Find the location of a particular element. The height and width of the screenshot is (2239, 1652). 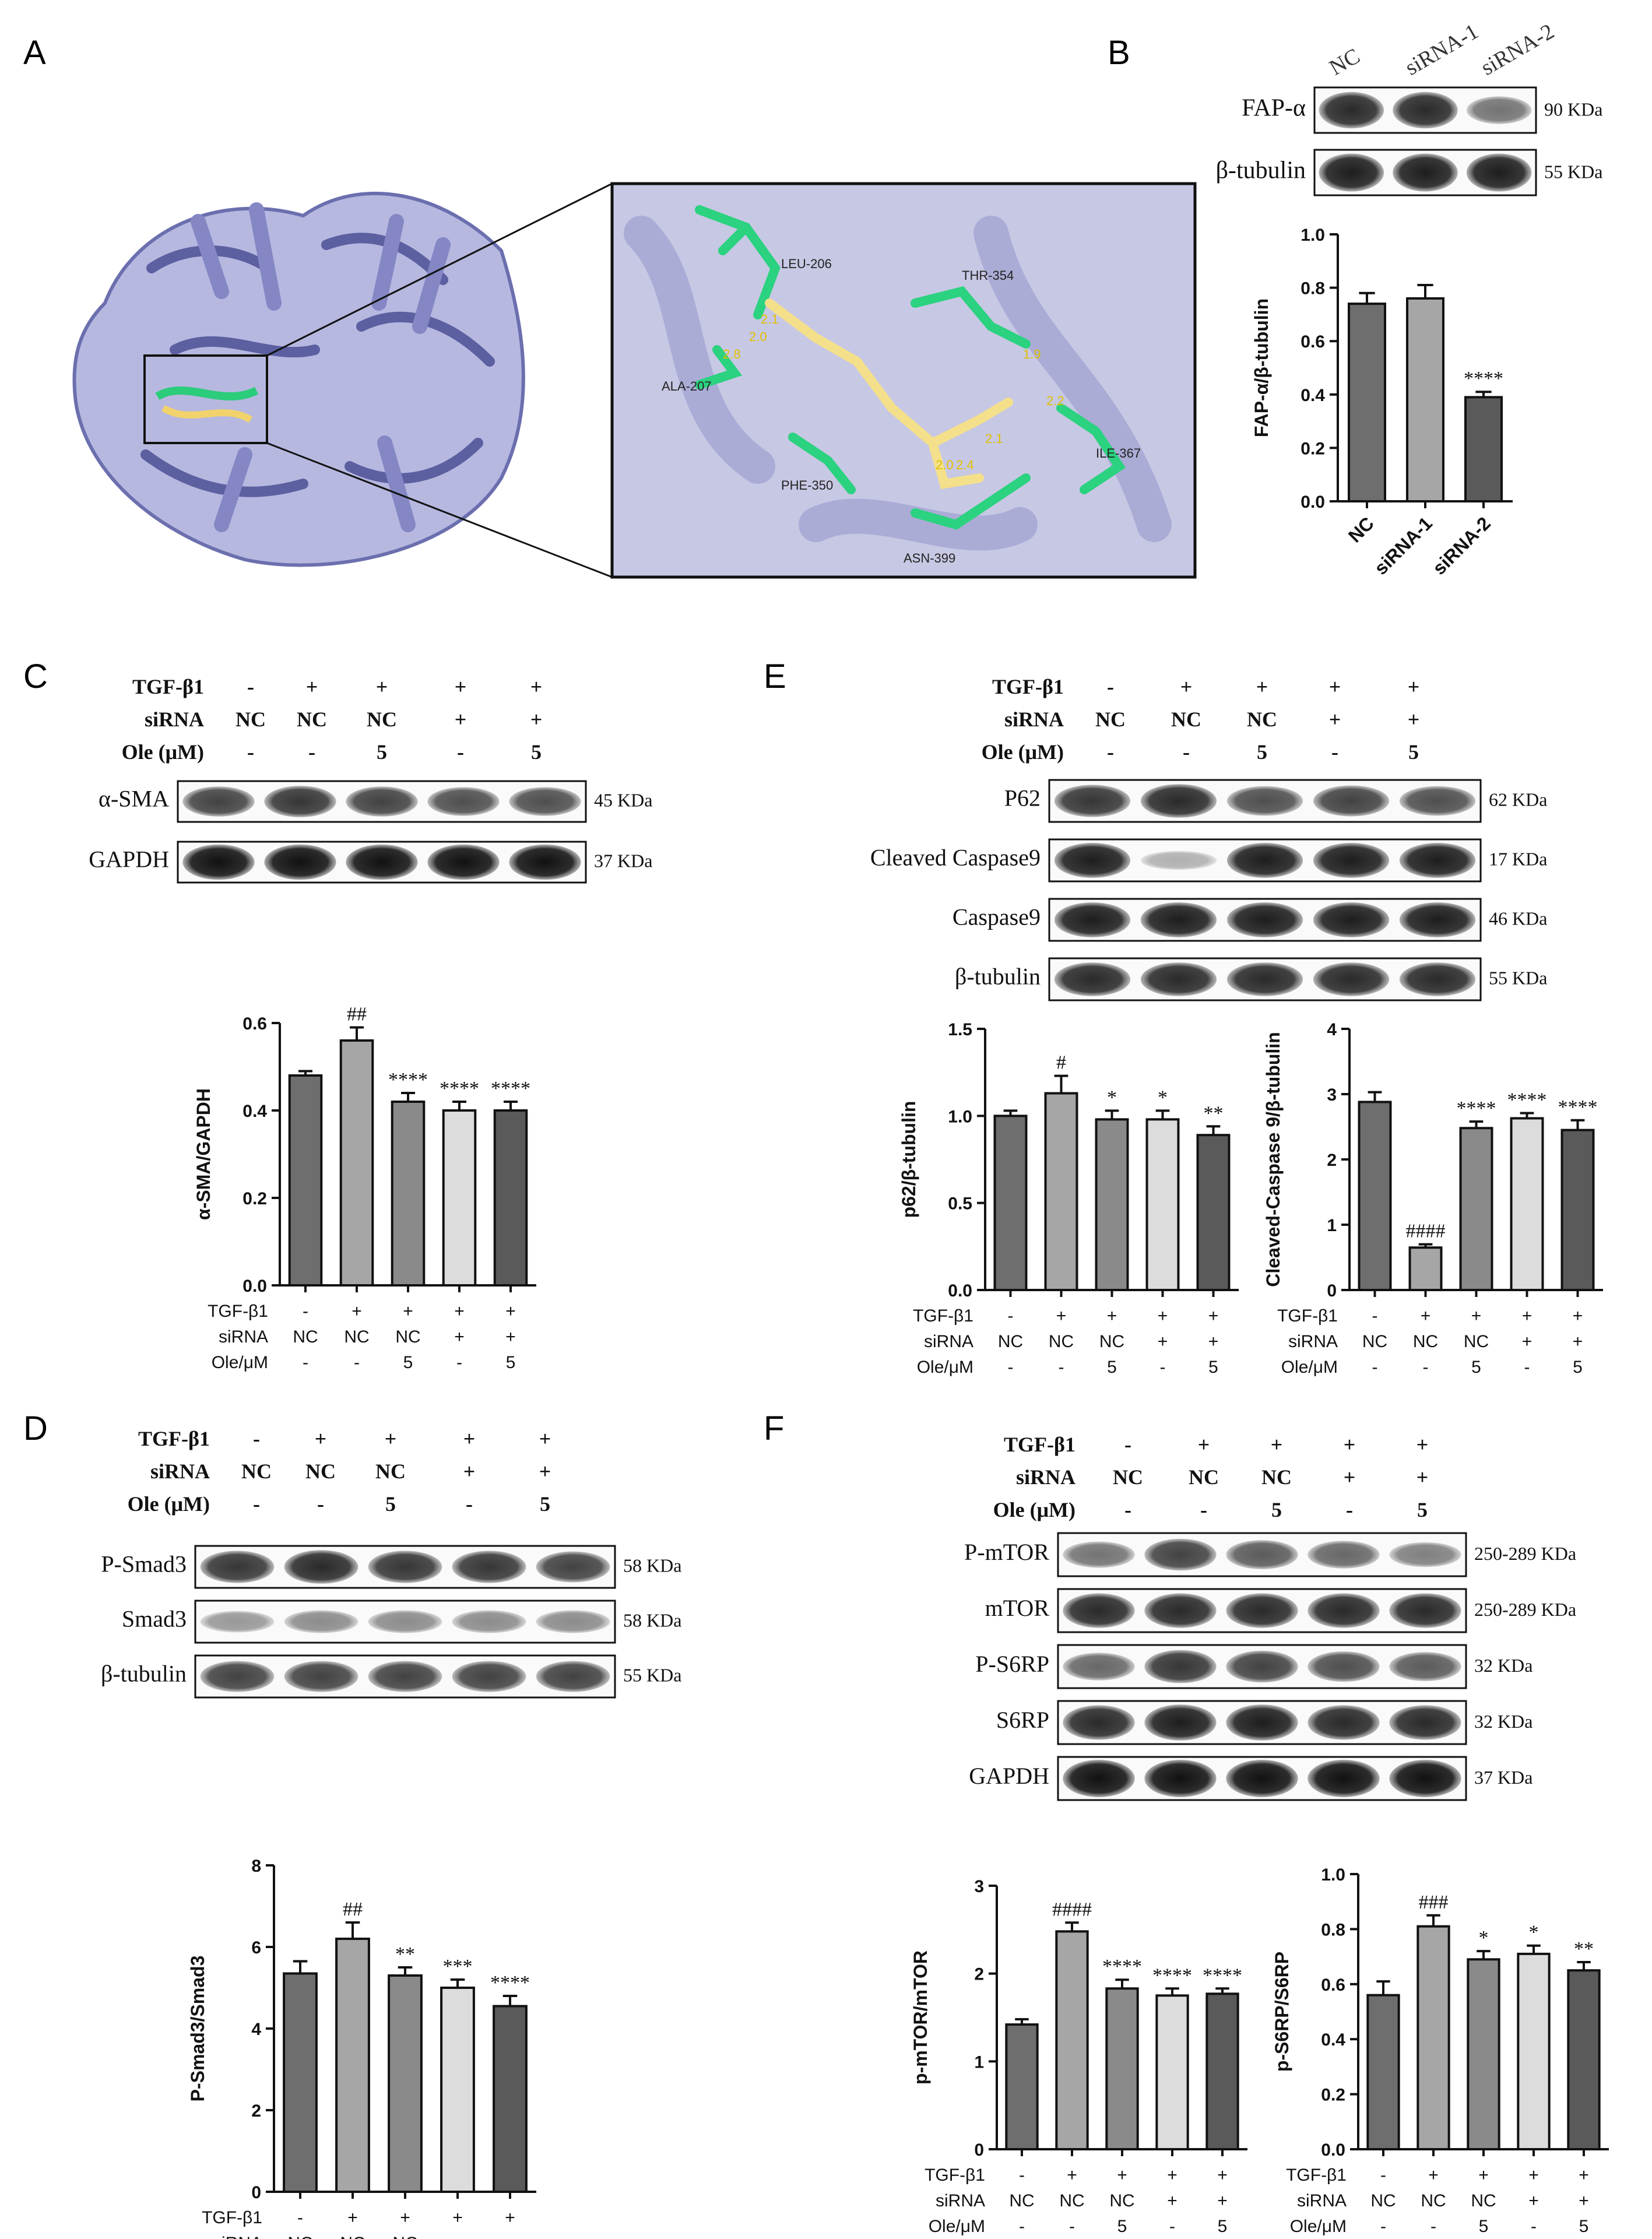

y-tick-label: 0.6 is located at coordinates (1313, 342).